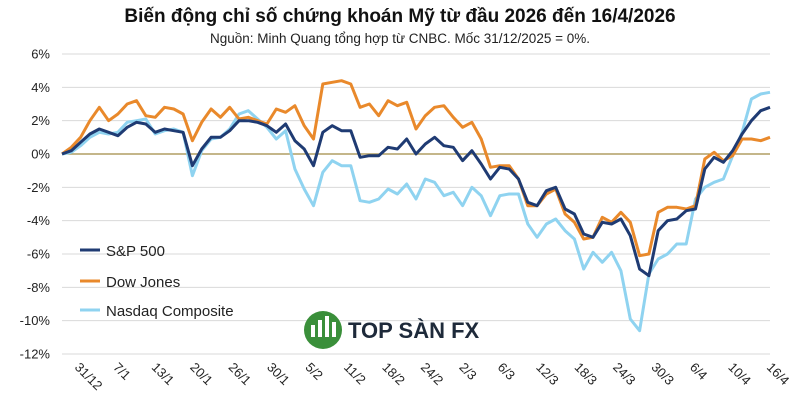  I want to click on x-tick-label: 12/3, so click(547, 374).